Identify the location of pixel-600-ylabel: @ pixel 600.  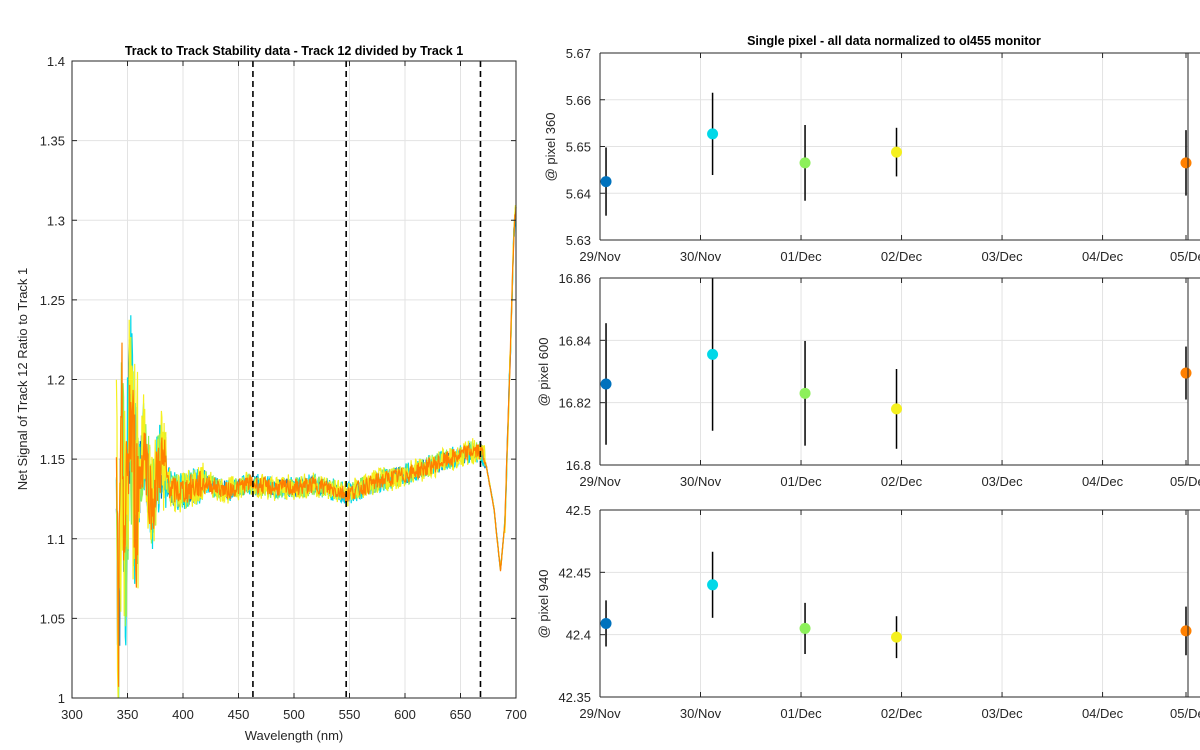
(543, 372).